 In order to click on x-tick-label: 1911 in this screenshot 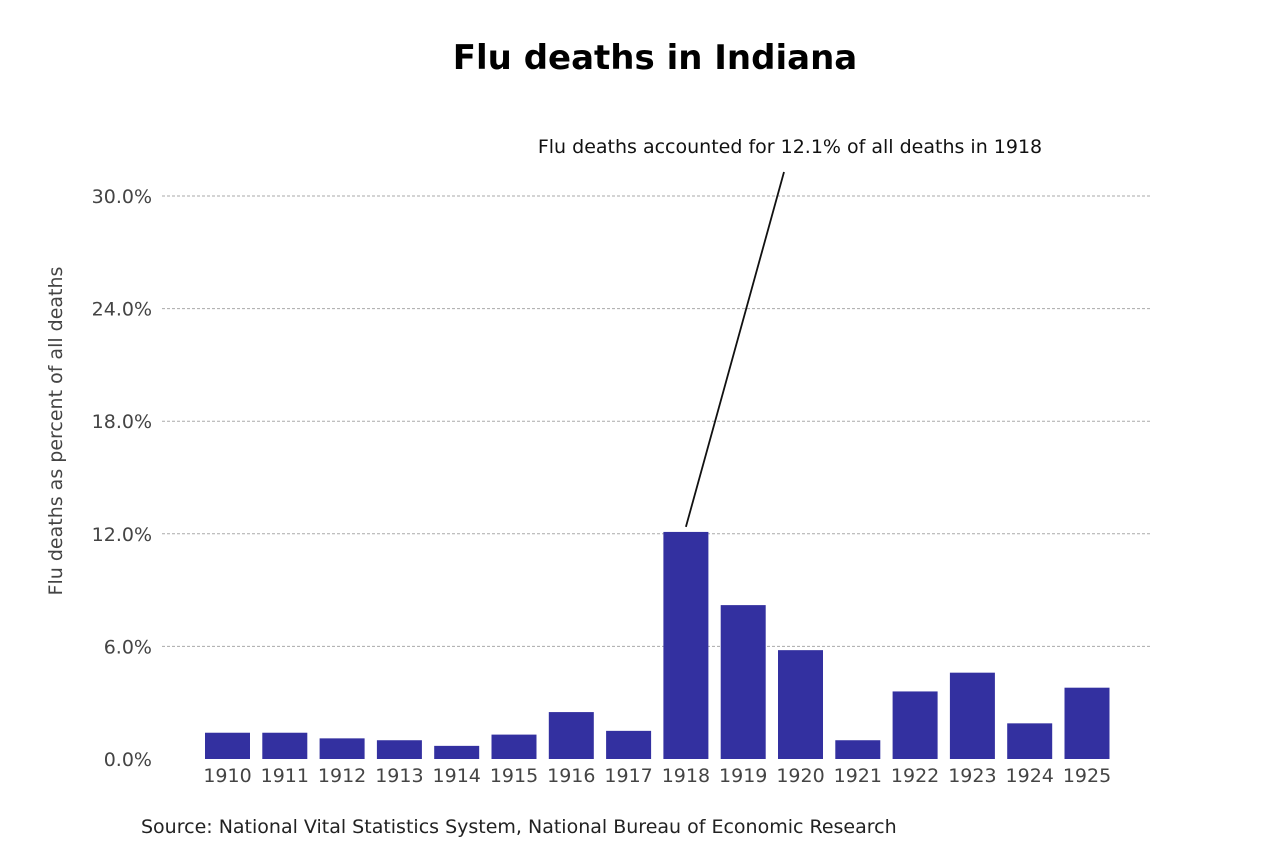, I will do `click(285, 776)`.